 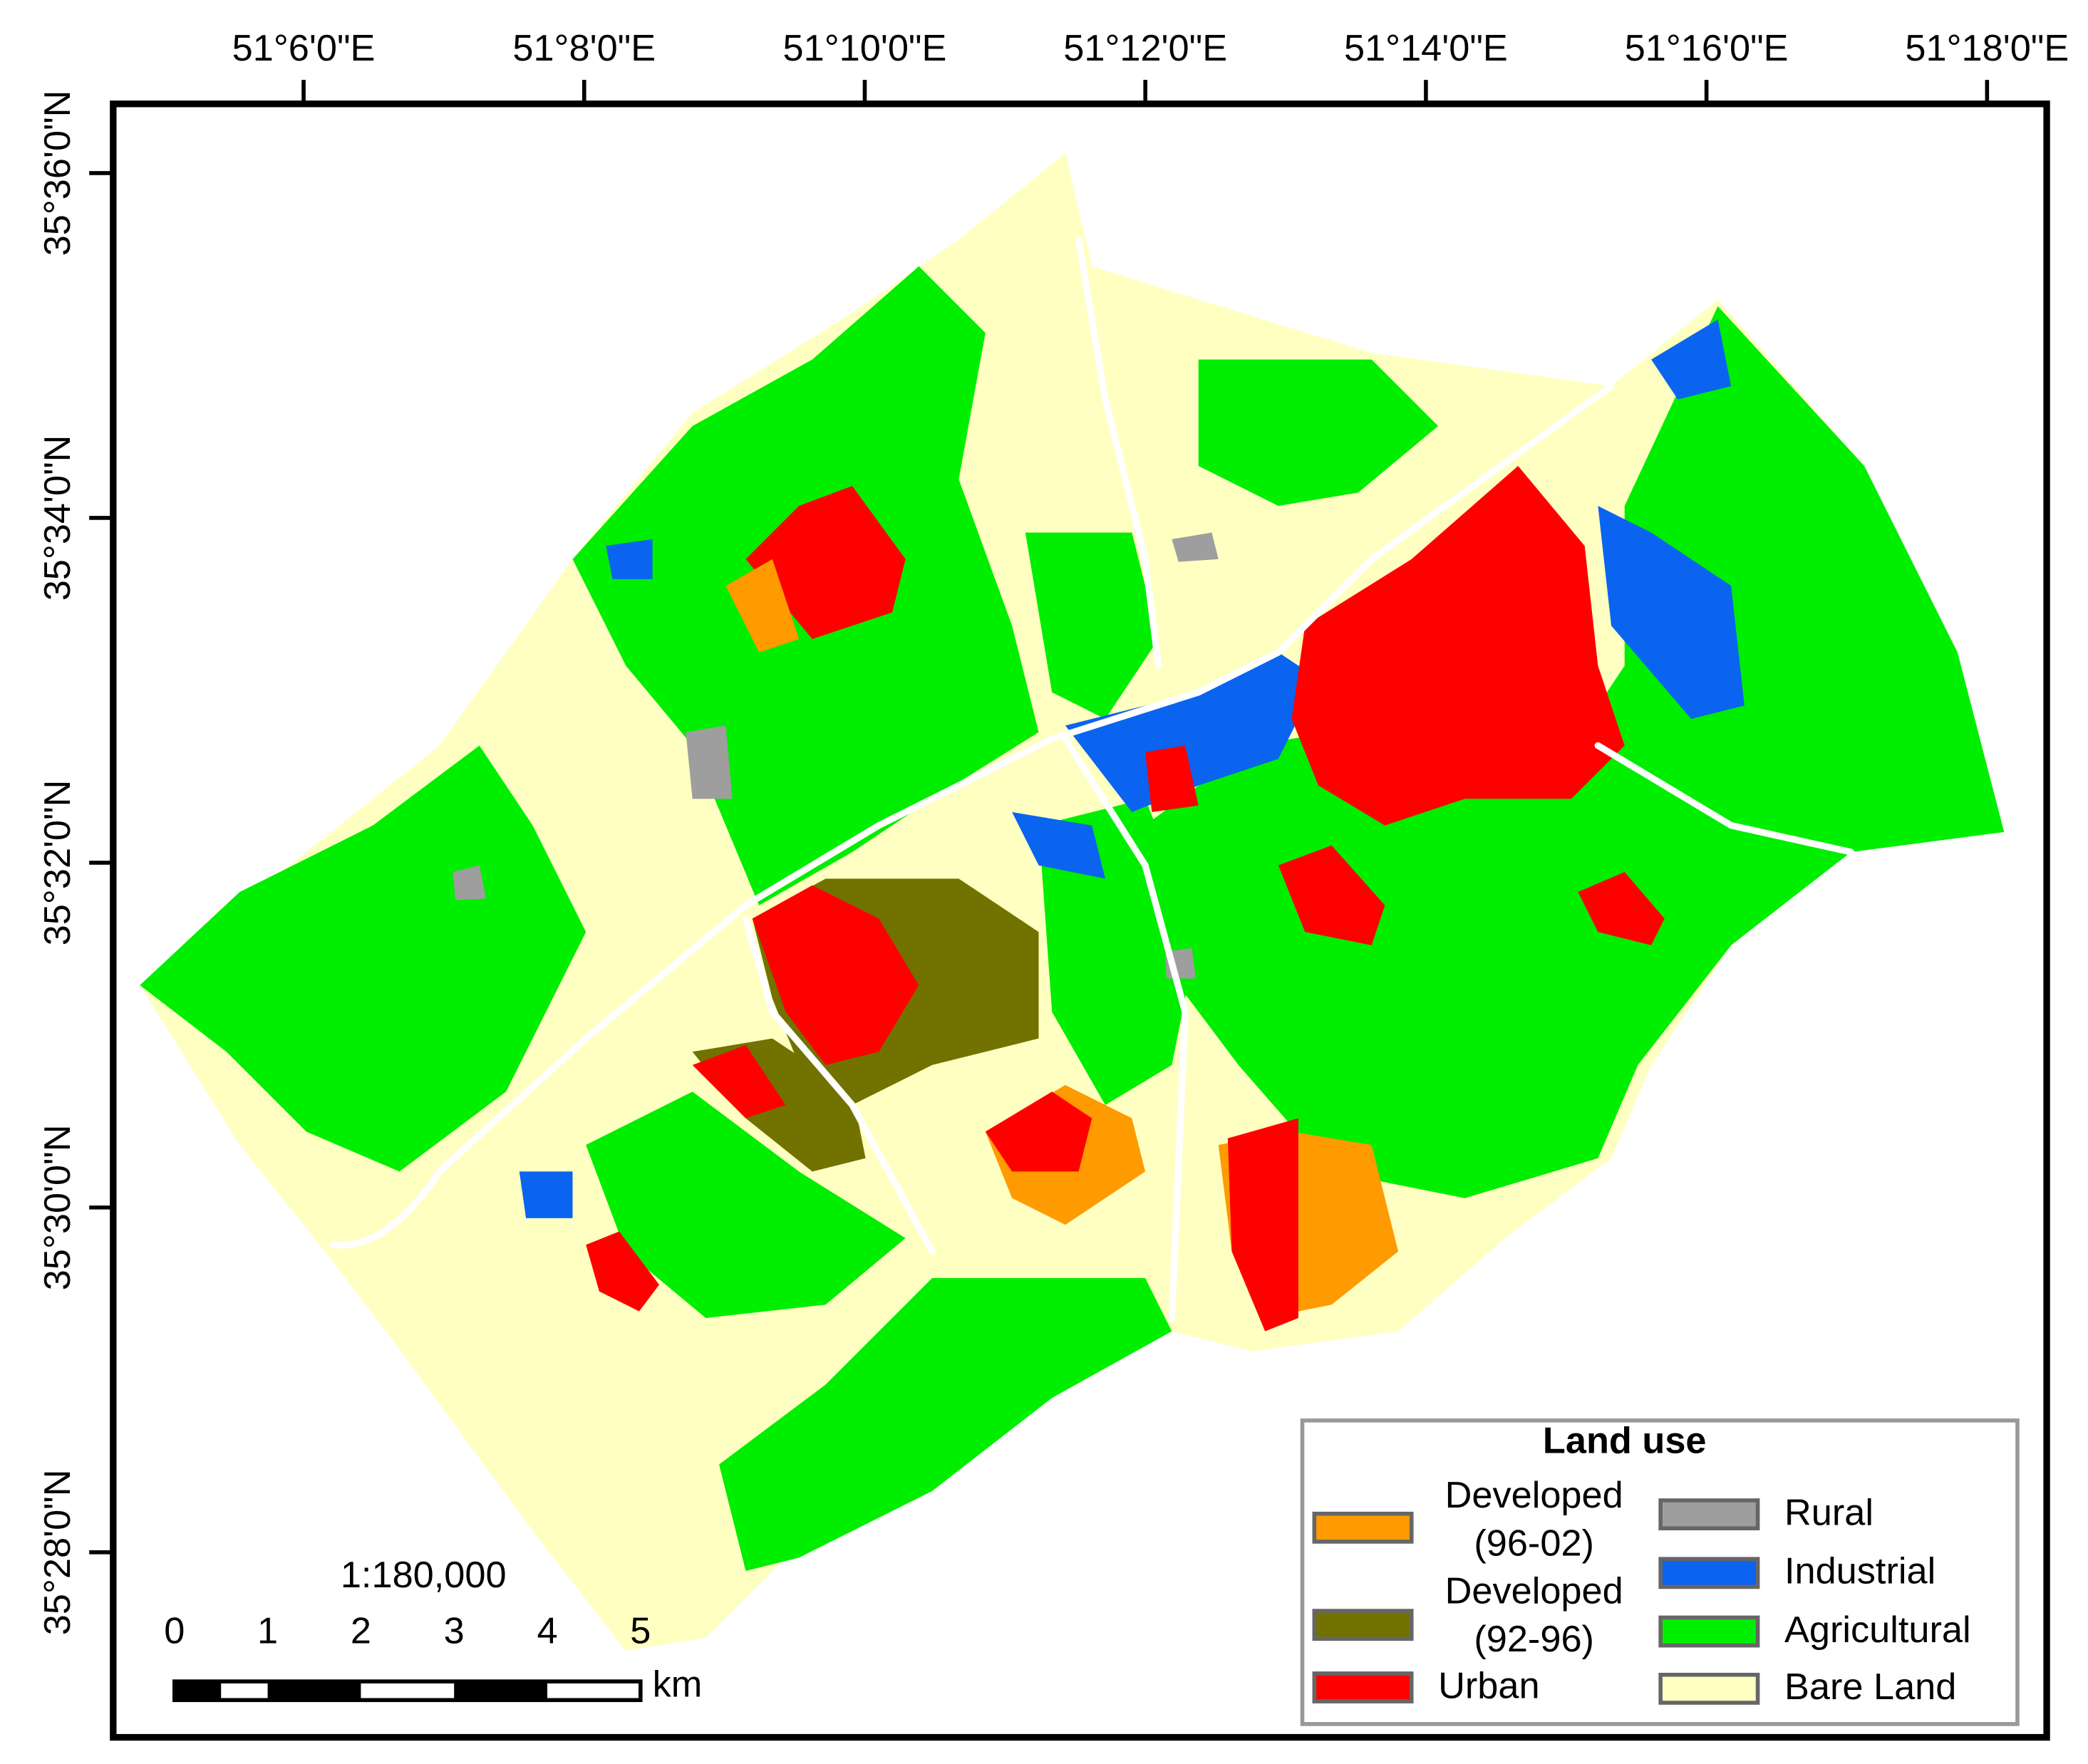 I want to click on latitude-label: 35°36'0"N, so click(x=57, y=173).